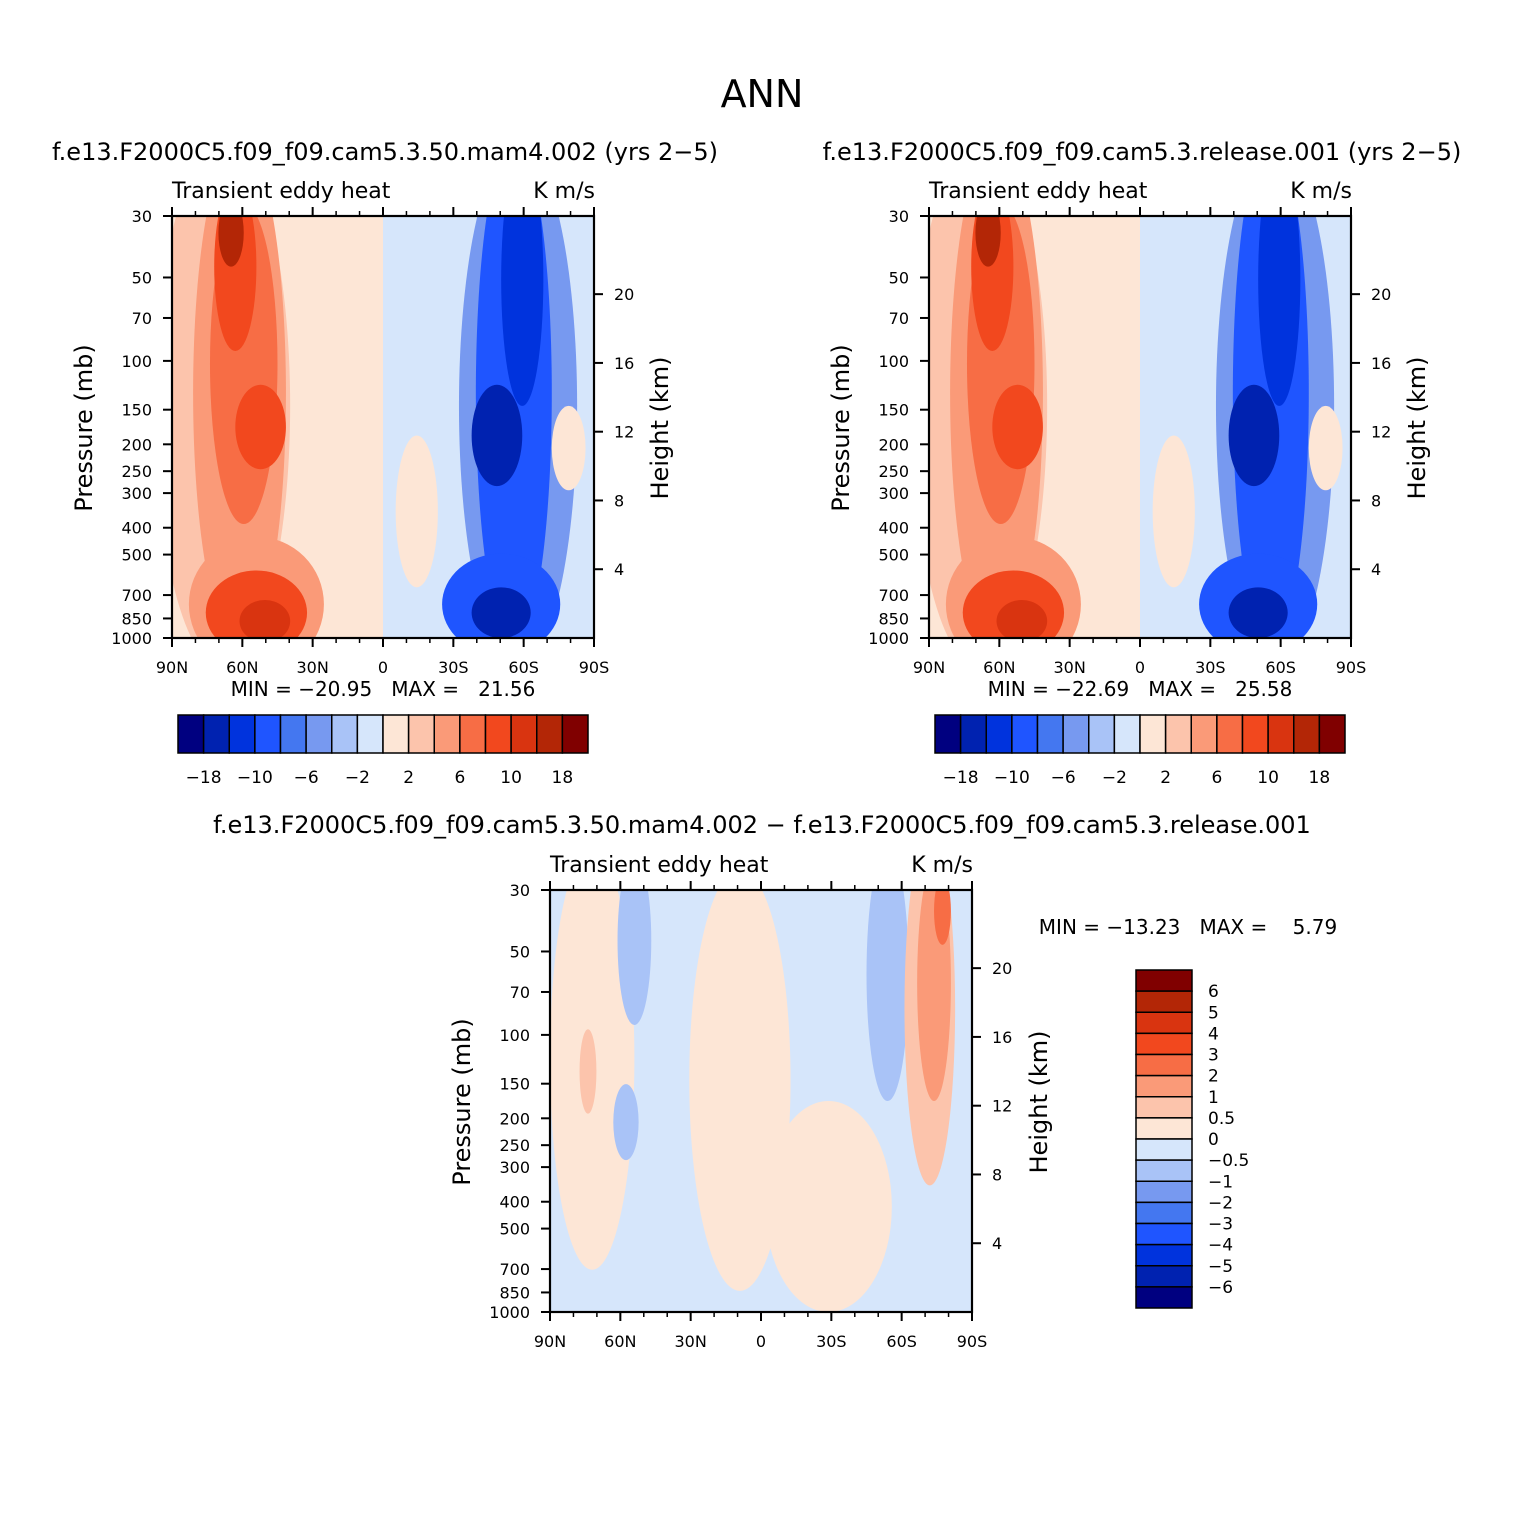 This screenshot has height=1524, width=1524. I want to click on panel-1-colorbar: −18 −10 −6 −2 2 6 10 18, so click(383, 751).